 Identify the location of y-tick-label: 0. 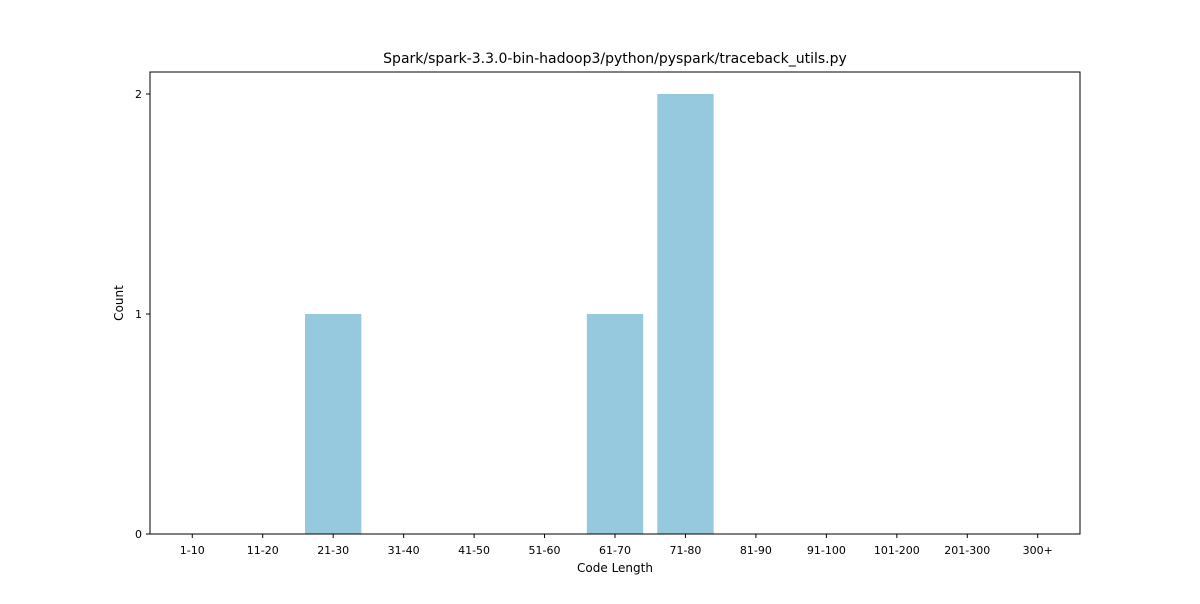
(138, 534).